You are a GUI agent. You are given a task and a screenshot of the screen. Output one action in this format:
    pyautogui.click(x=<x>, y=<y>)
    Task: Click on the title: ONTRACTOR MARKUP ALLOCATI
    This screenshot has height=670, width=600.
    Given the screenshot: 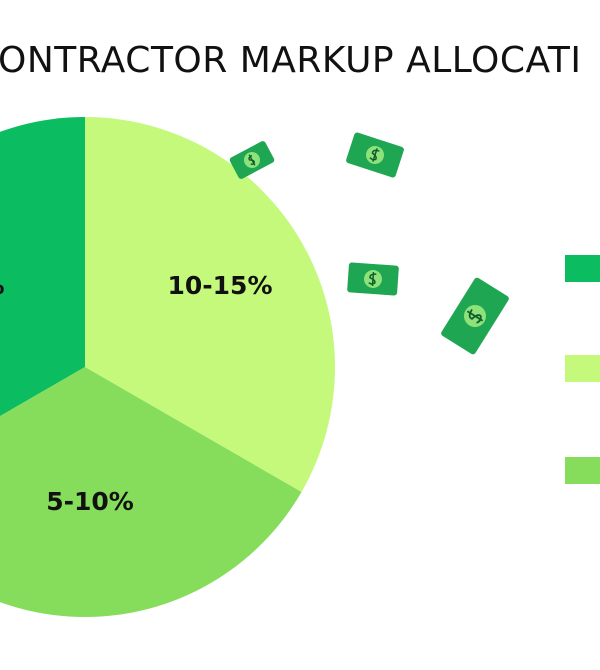 What is the action you would take?
    pyautogui.click(x=290, y=60)
    